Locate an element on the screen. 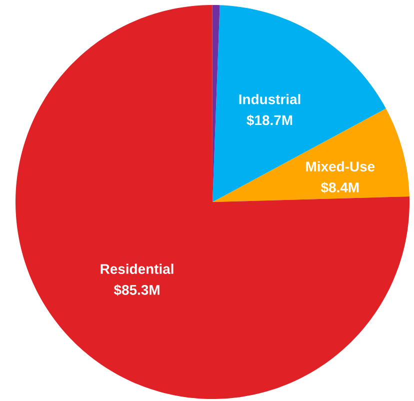  slice-label: Mixed-Use is located at coordinates (340, 166).